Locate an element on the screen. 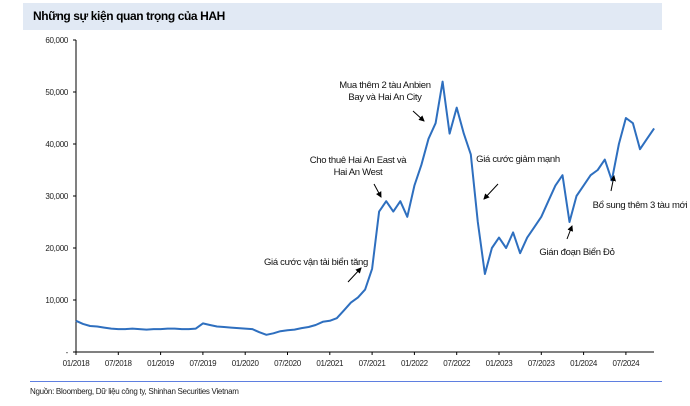 This screenshot has height=406, width=690. y-tick-label: 30,000 is located at coordinates (57, 196).